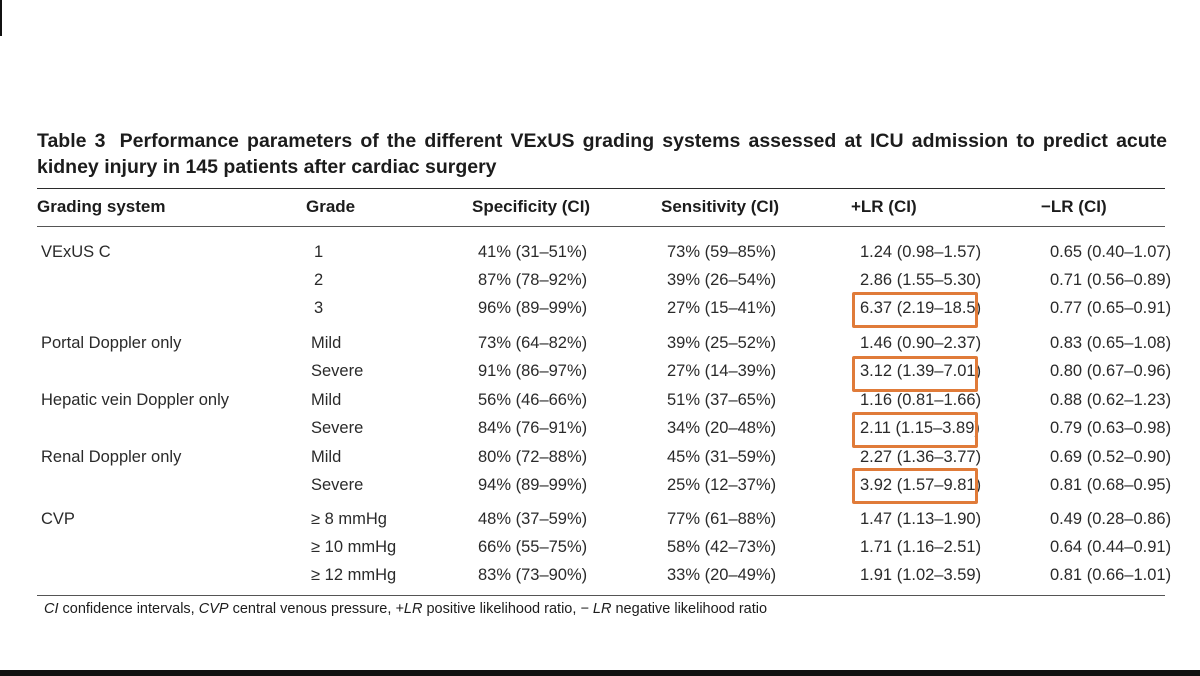 This screenshot has width=1200, height=676. What do you see at coordinates (689, 609) in the screenshot?
I see `footnote-nlr-text: negative likelihood ratio` at bounding box center [689, 609].